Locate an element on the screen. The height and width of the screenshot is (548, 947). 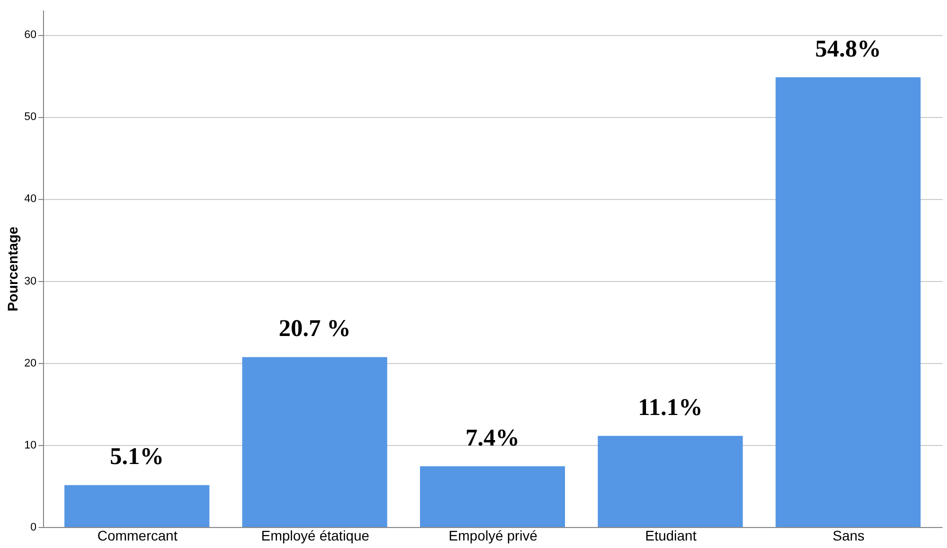
y-axis-title: Pourcentage is located at coordinates (12, 269).